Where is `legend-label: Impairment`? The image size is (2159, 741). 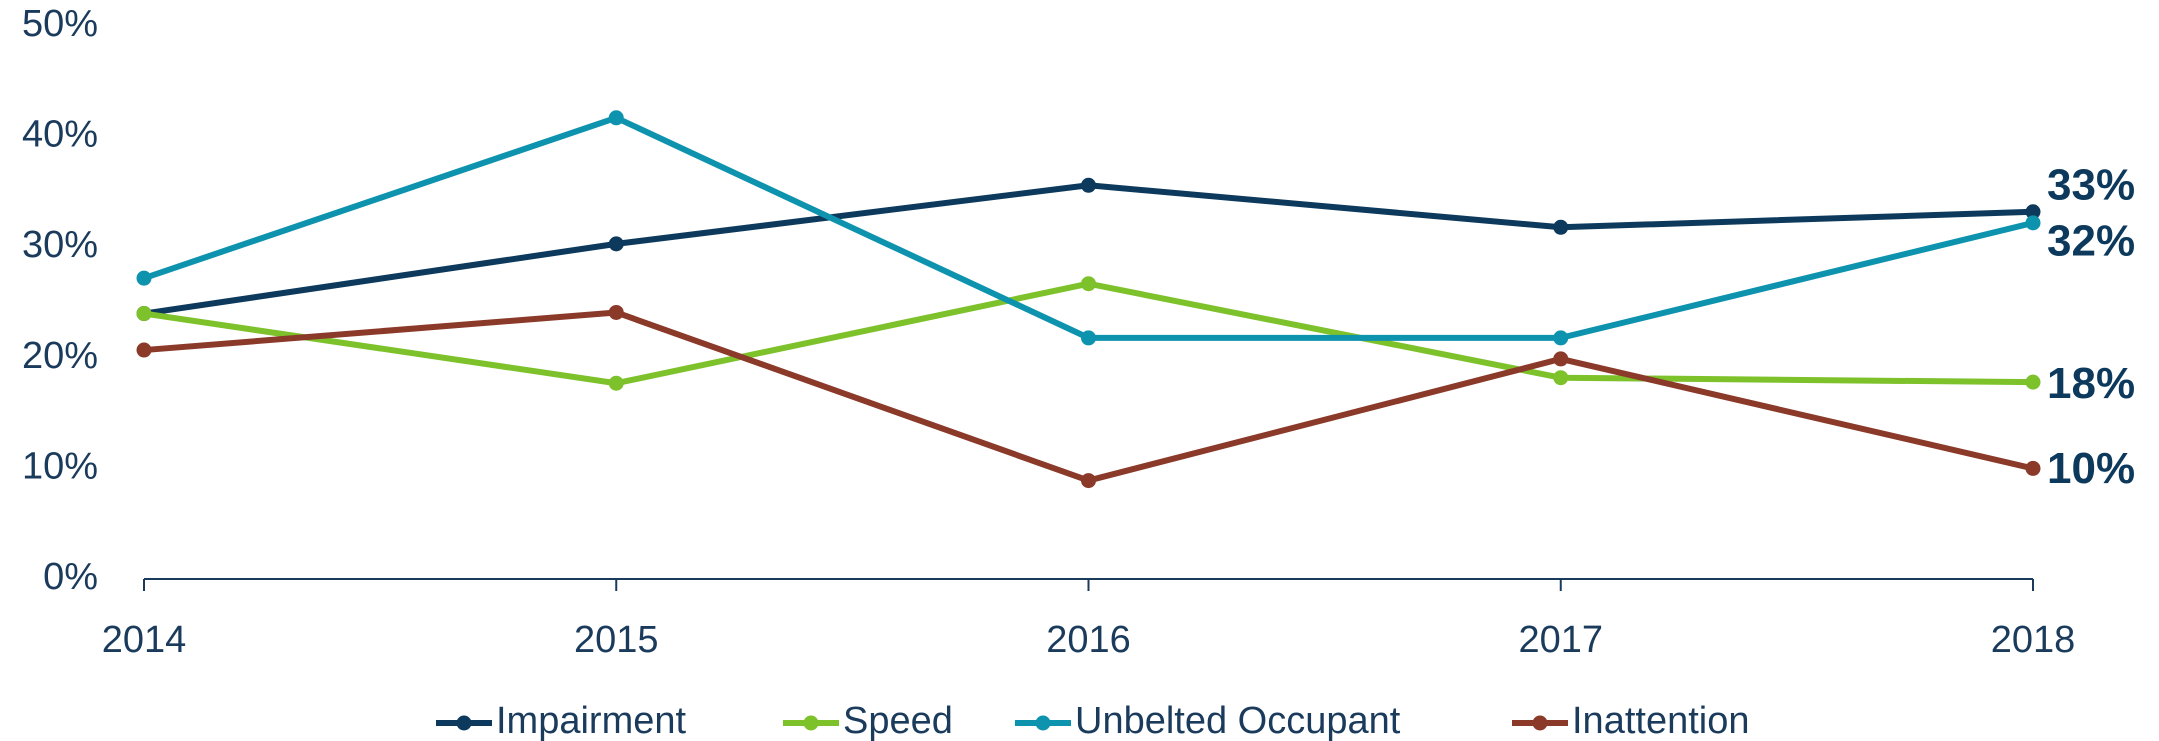
legend-label: Impairment is located at coordinates (591, 720).